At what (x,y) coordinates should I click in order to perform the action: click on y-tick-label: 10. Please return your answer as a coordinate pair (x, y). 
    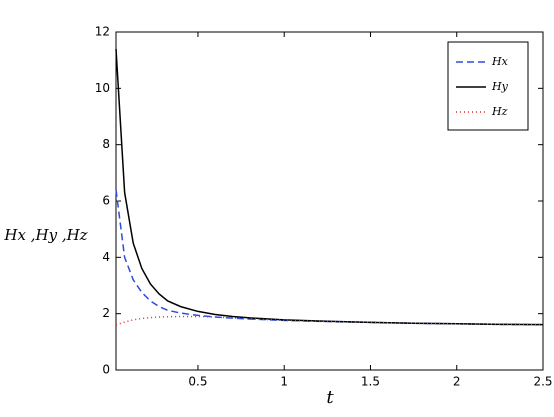
    Looking at the image, I should click on (102, 88).